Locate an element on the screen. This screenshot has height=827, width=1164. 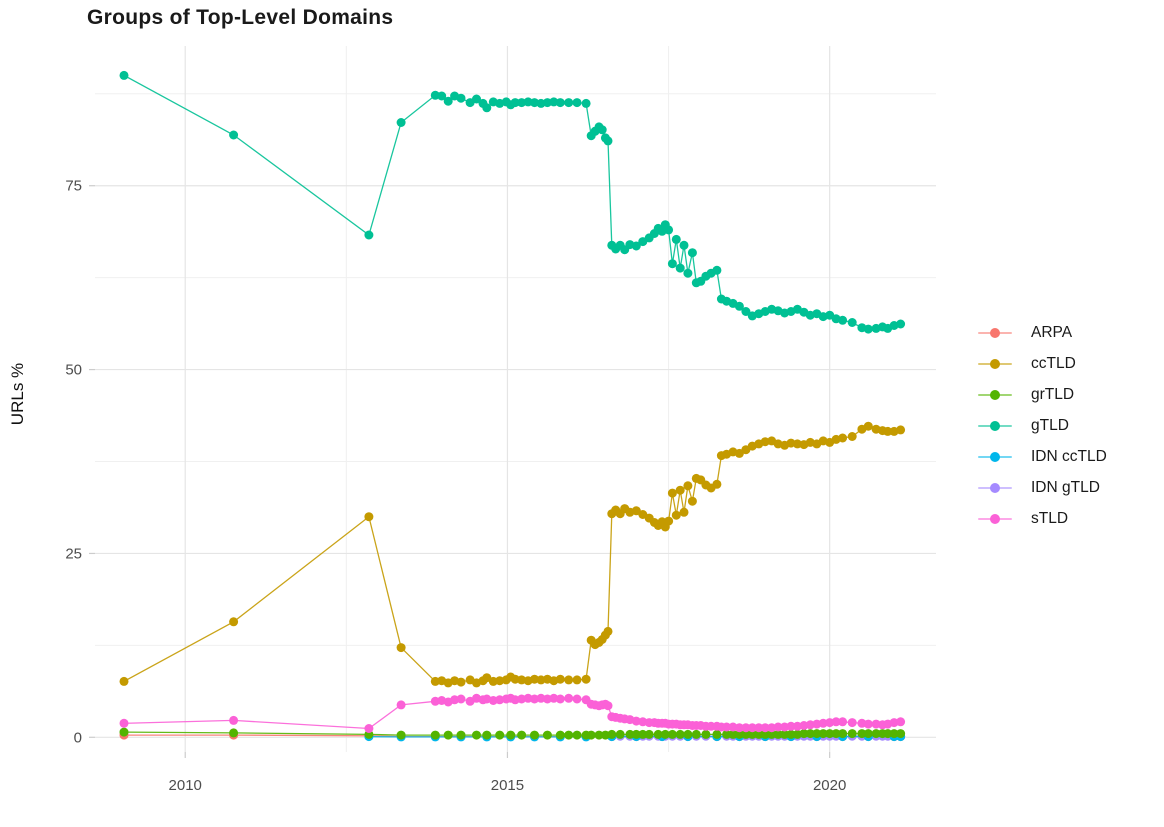
x-tick-label: 2010 is located at coordinates (185, 785).